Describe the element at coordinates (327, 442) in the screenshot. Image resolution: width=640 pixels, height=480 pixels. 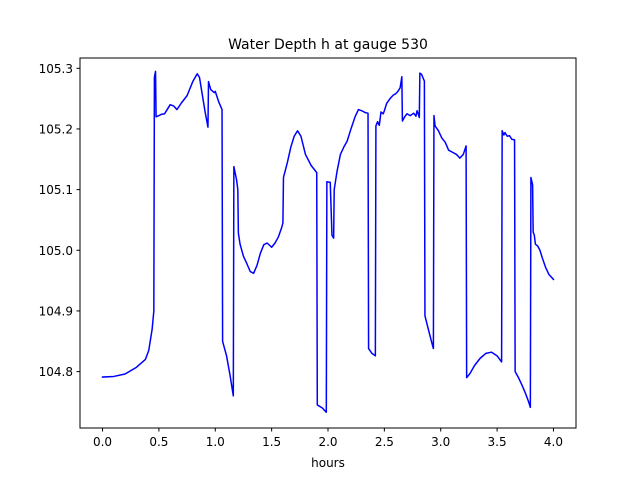
I see `x-tick-label: 2.0` at that location.